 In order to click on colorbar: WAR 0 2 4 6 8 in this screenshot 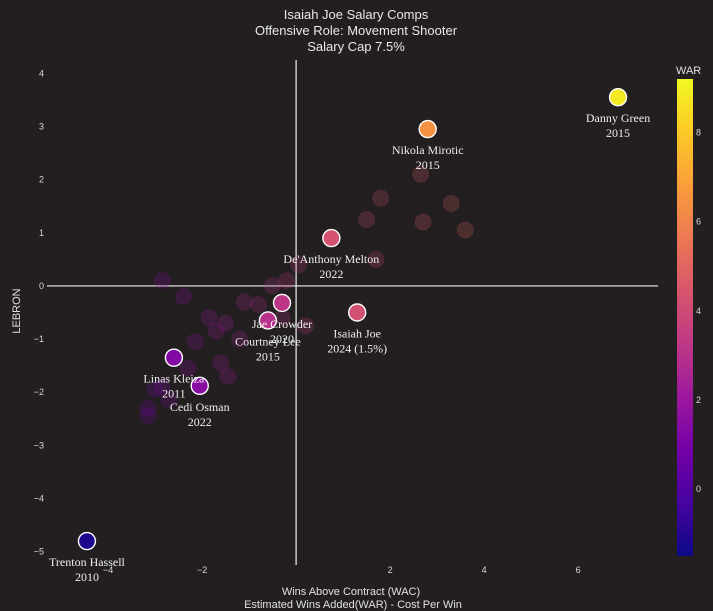, I will do `click(688, 310)`.